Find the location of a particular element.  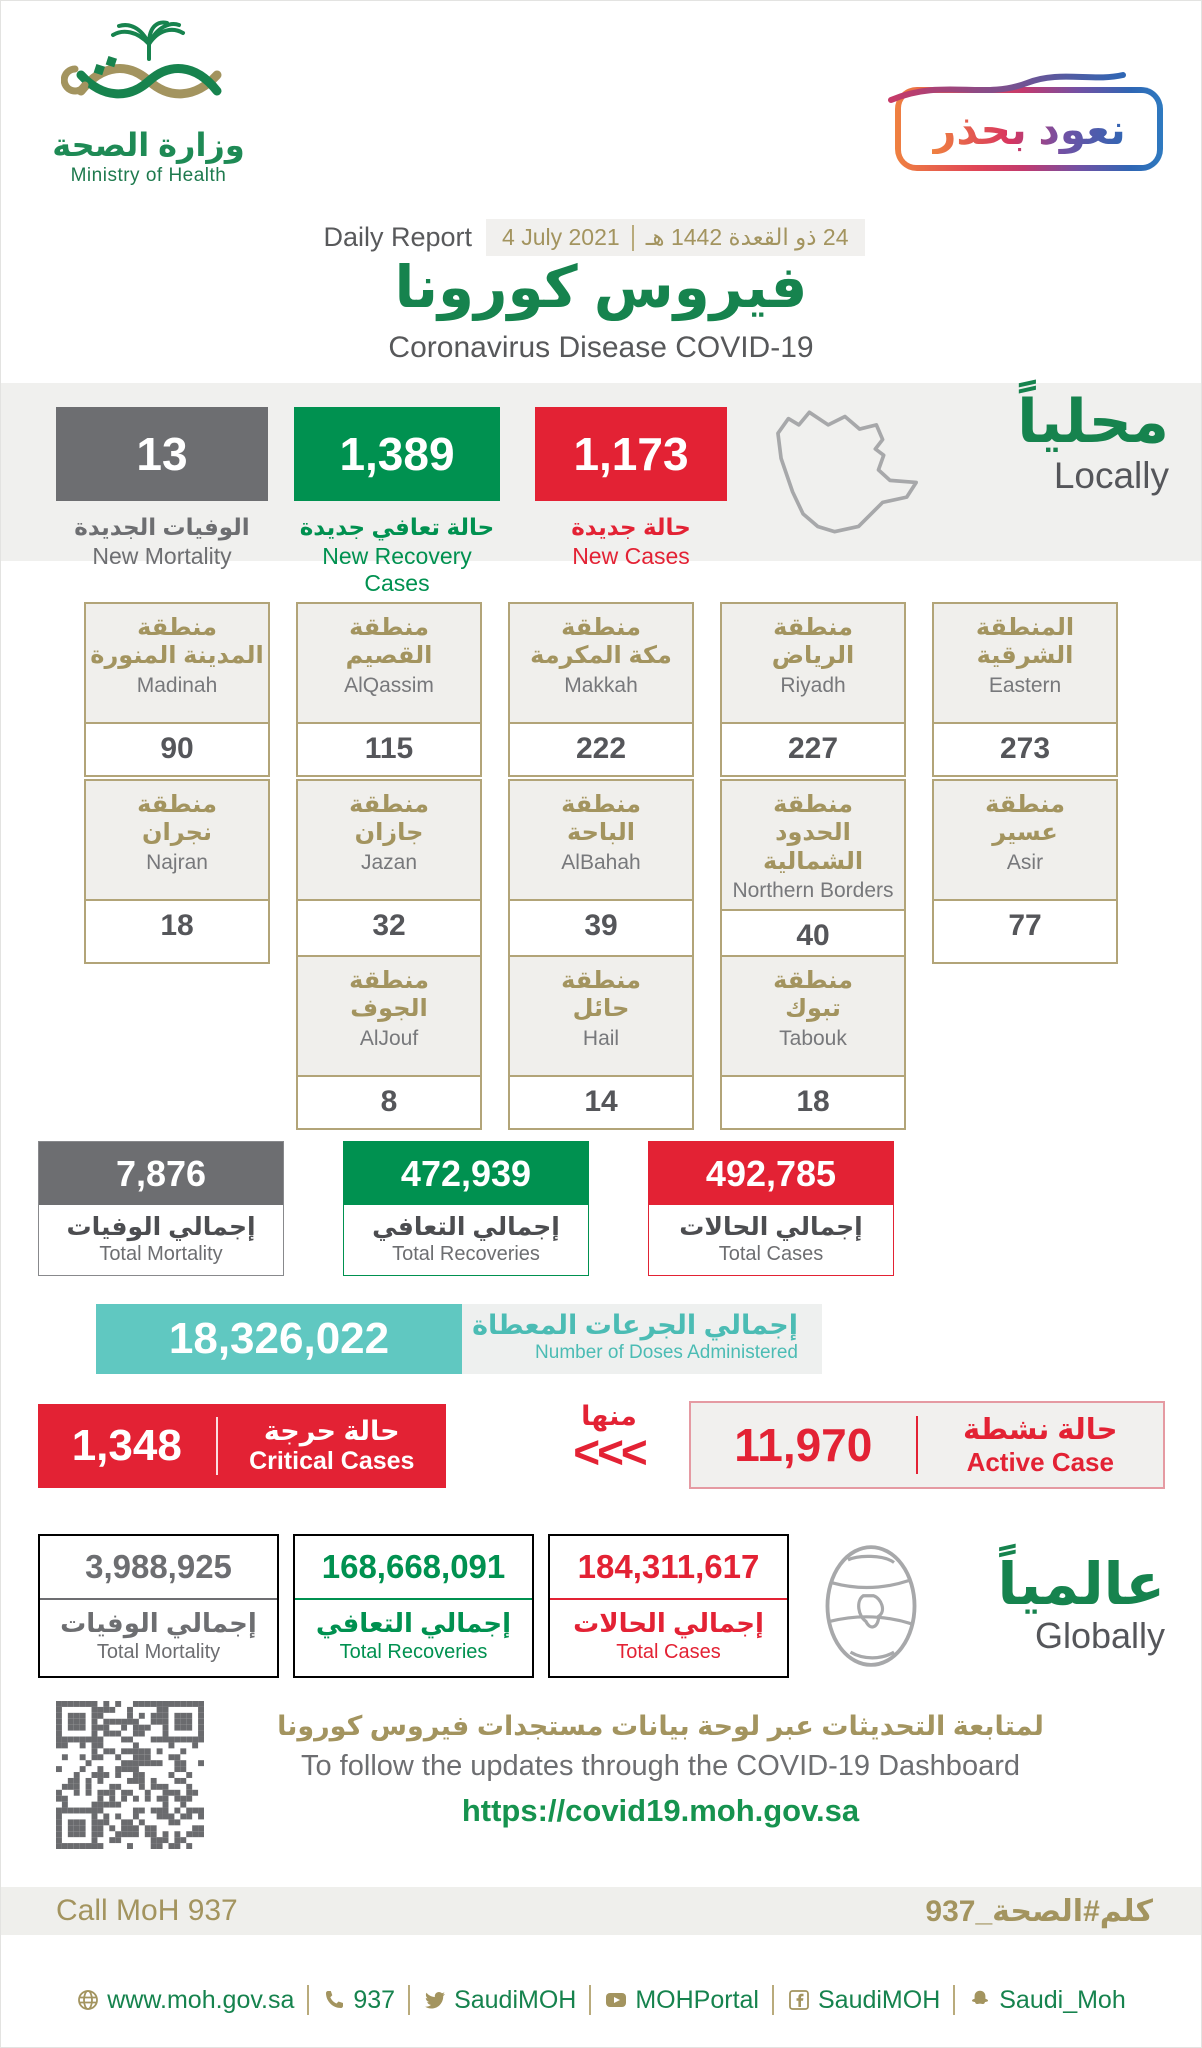

new-mortality-value: 13 is located at coordinates (162, 454).